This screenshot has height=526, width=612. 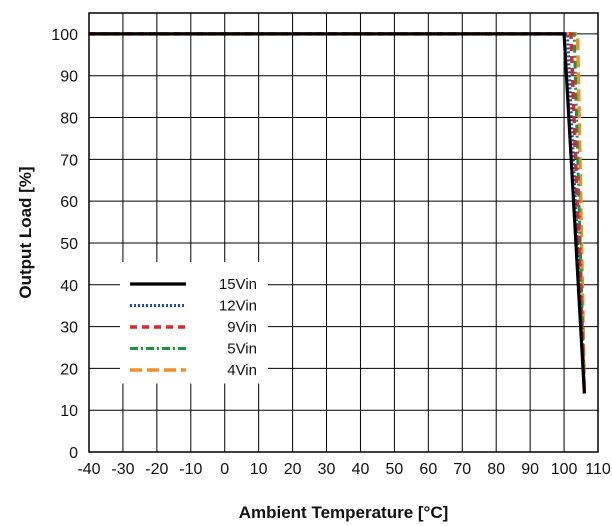 What do you see at coordinates (242, 349) in the screenshot?
I see `legend-label-5vin: 5Vin` at bounding box center [242, 349].